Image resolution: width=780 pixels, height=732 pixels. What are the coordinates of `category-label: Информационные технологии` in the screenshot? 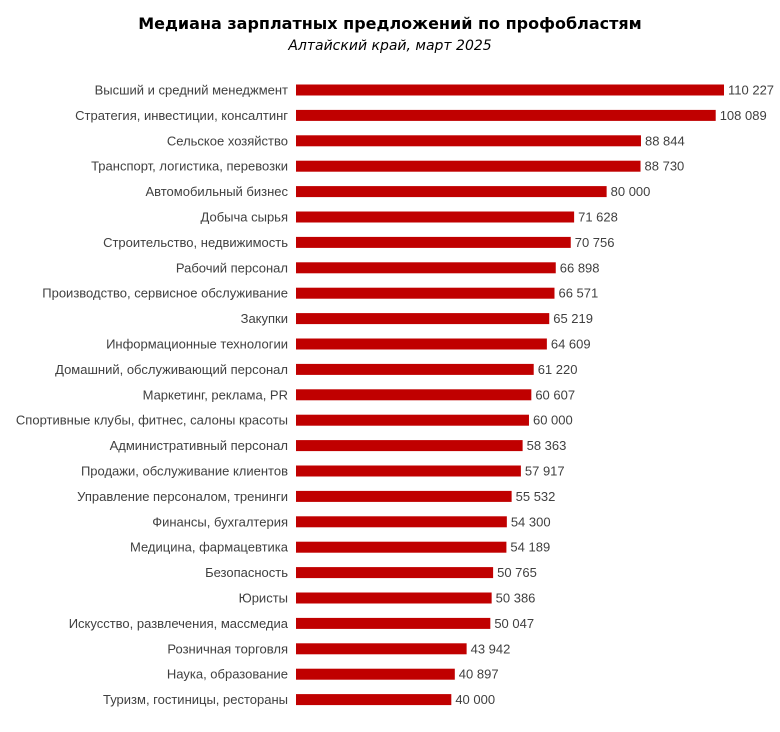 It's located at (197, 344).